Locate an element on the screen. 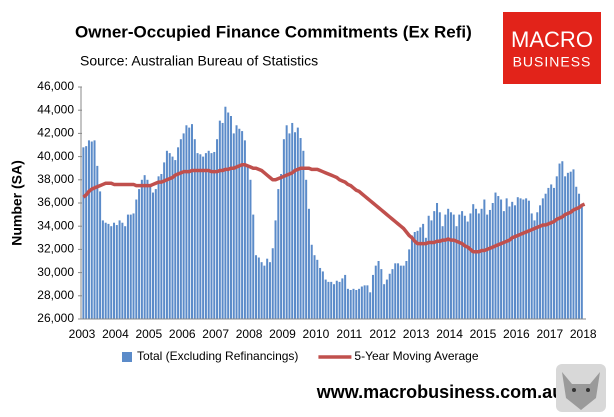 The image size is (614, 417). legend-label: 5-Year Moving Average is located at coordinates (416, 356).